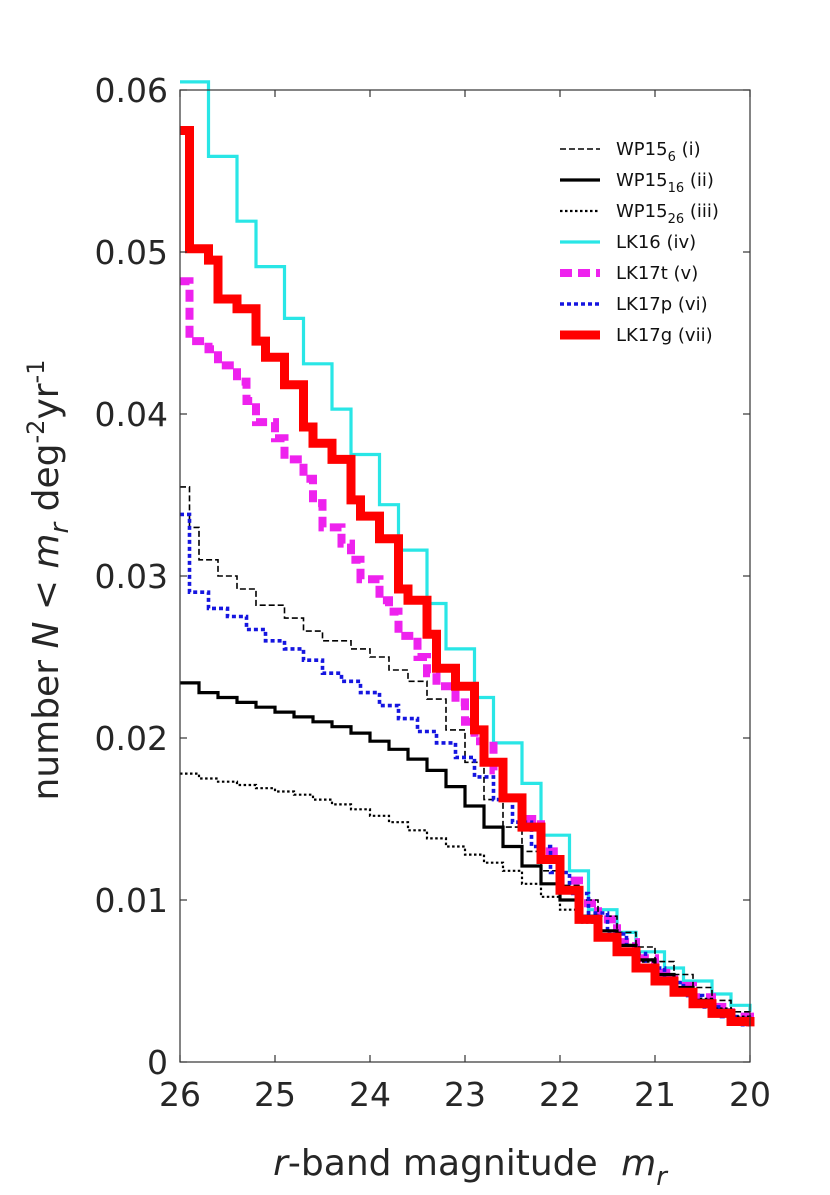 The image size is (830, 1195). What do you see at coordinates (60, 526) in the screenshot?
I see `y-title-m-sub: r` at bounding box center [60, 526].